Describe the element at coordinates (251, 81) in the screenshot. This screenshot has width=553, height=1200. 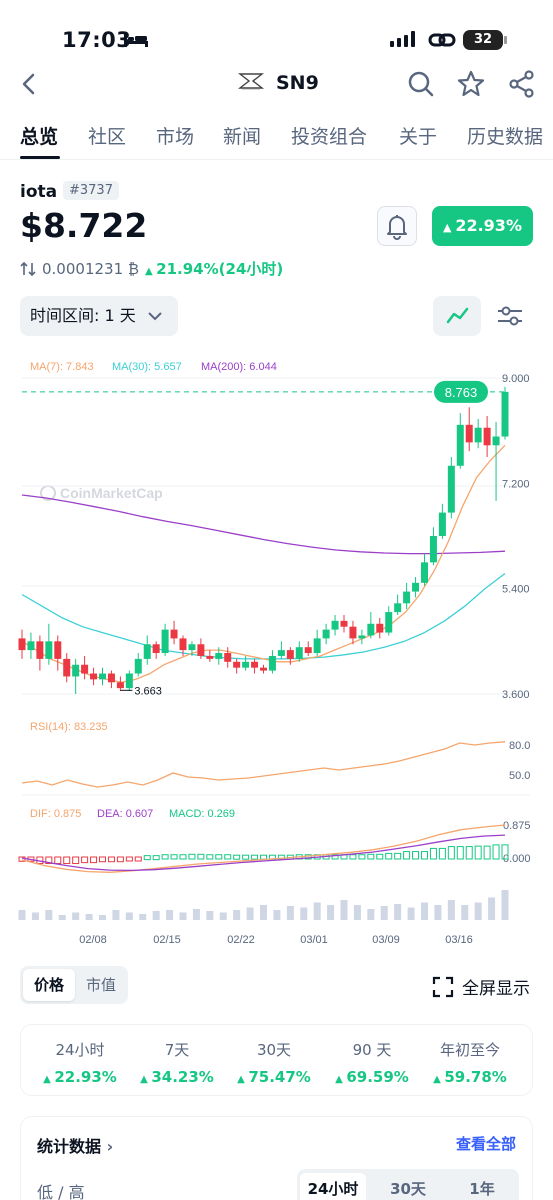
I see `coin-logo` at that location.